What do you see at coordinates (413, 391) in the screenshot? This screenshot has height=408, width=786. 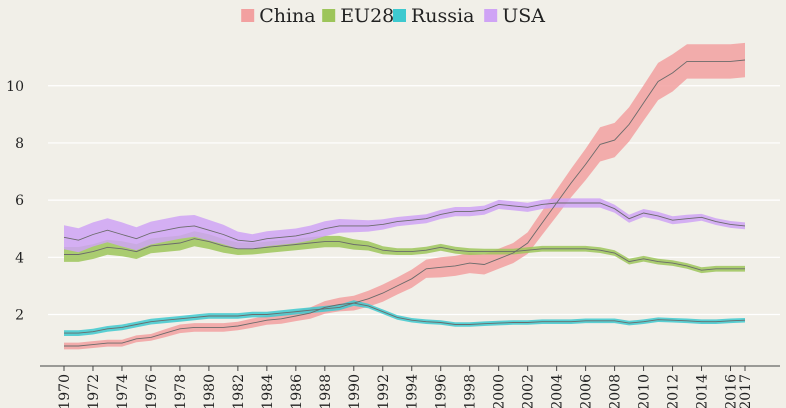 I see `x-tick-label: 1994` at bounding box center [413, 391].